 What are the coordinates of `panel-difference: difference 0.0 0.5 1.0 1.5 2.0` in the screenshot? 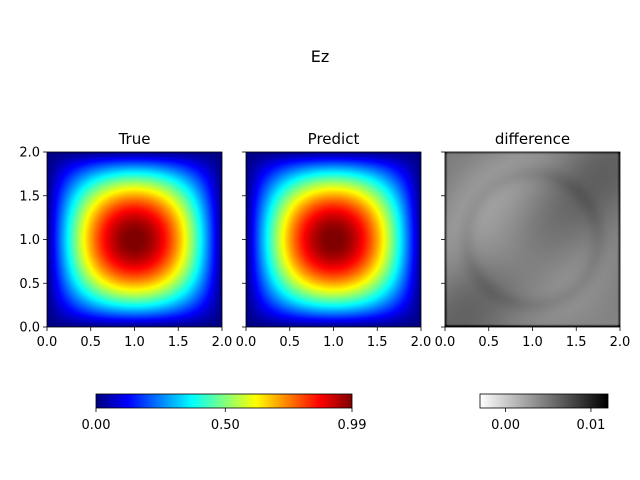 It's located at (533, 240).